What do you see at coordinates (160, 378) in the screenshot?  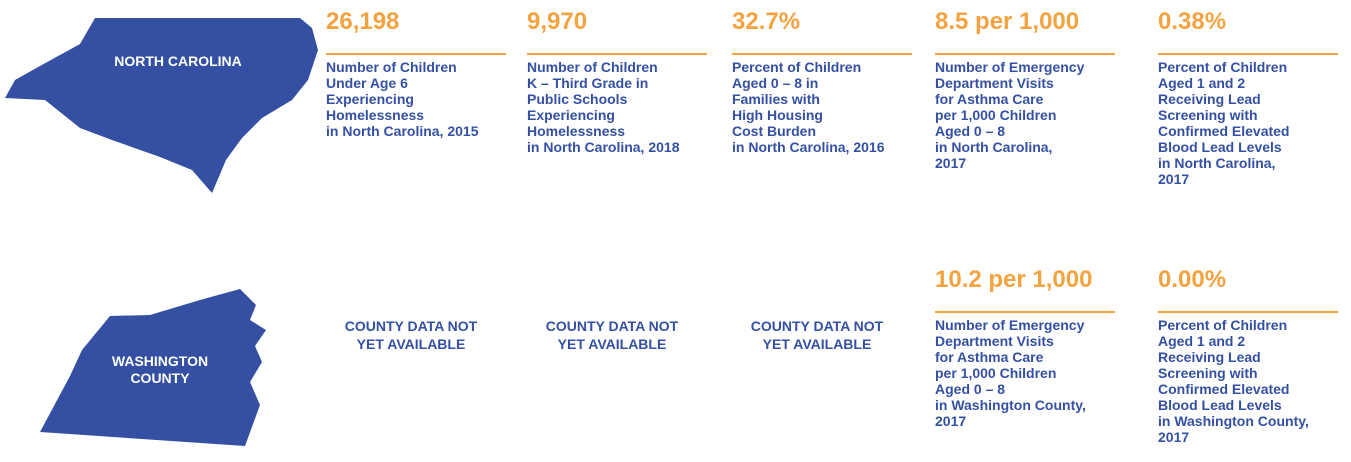 I see `county-label: COUNTY` at bounding box center [160, 378].